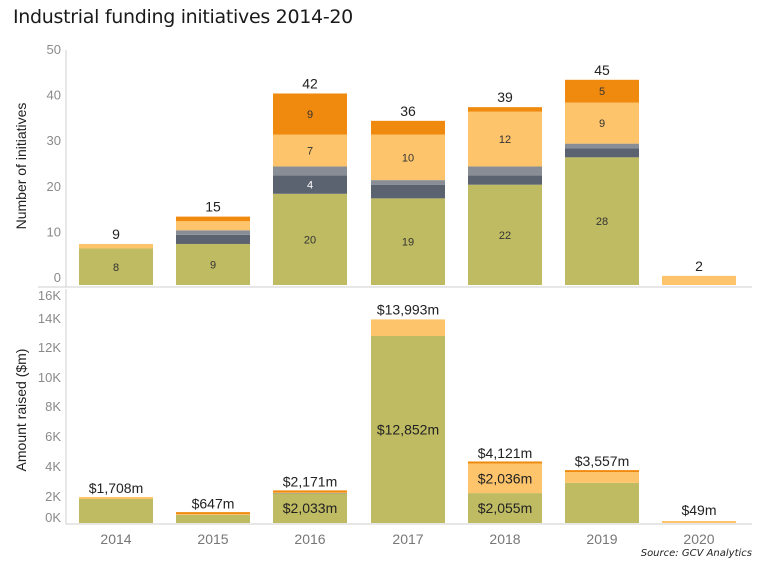 The width and height of the screenshot is (768, 569). Describe the element at coordinates (54, 95) in the screenshot. I see `y-tick-label: 40` at that location.